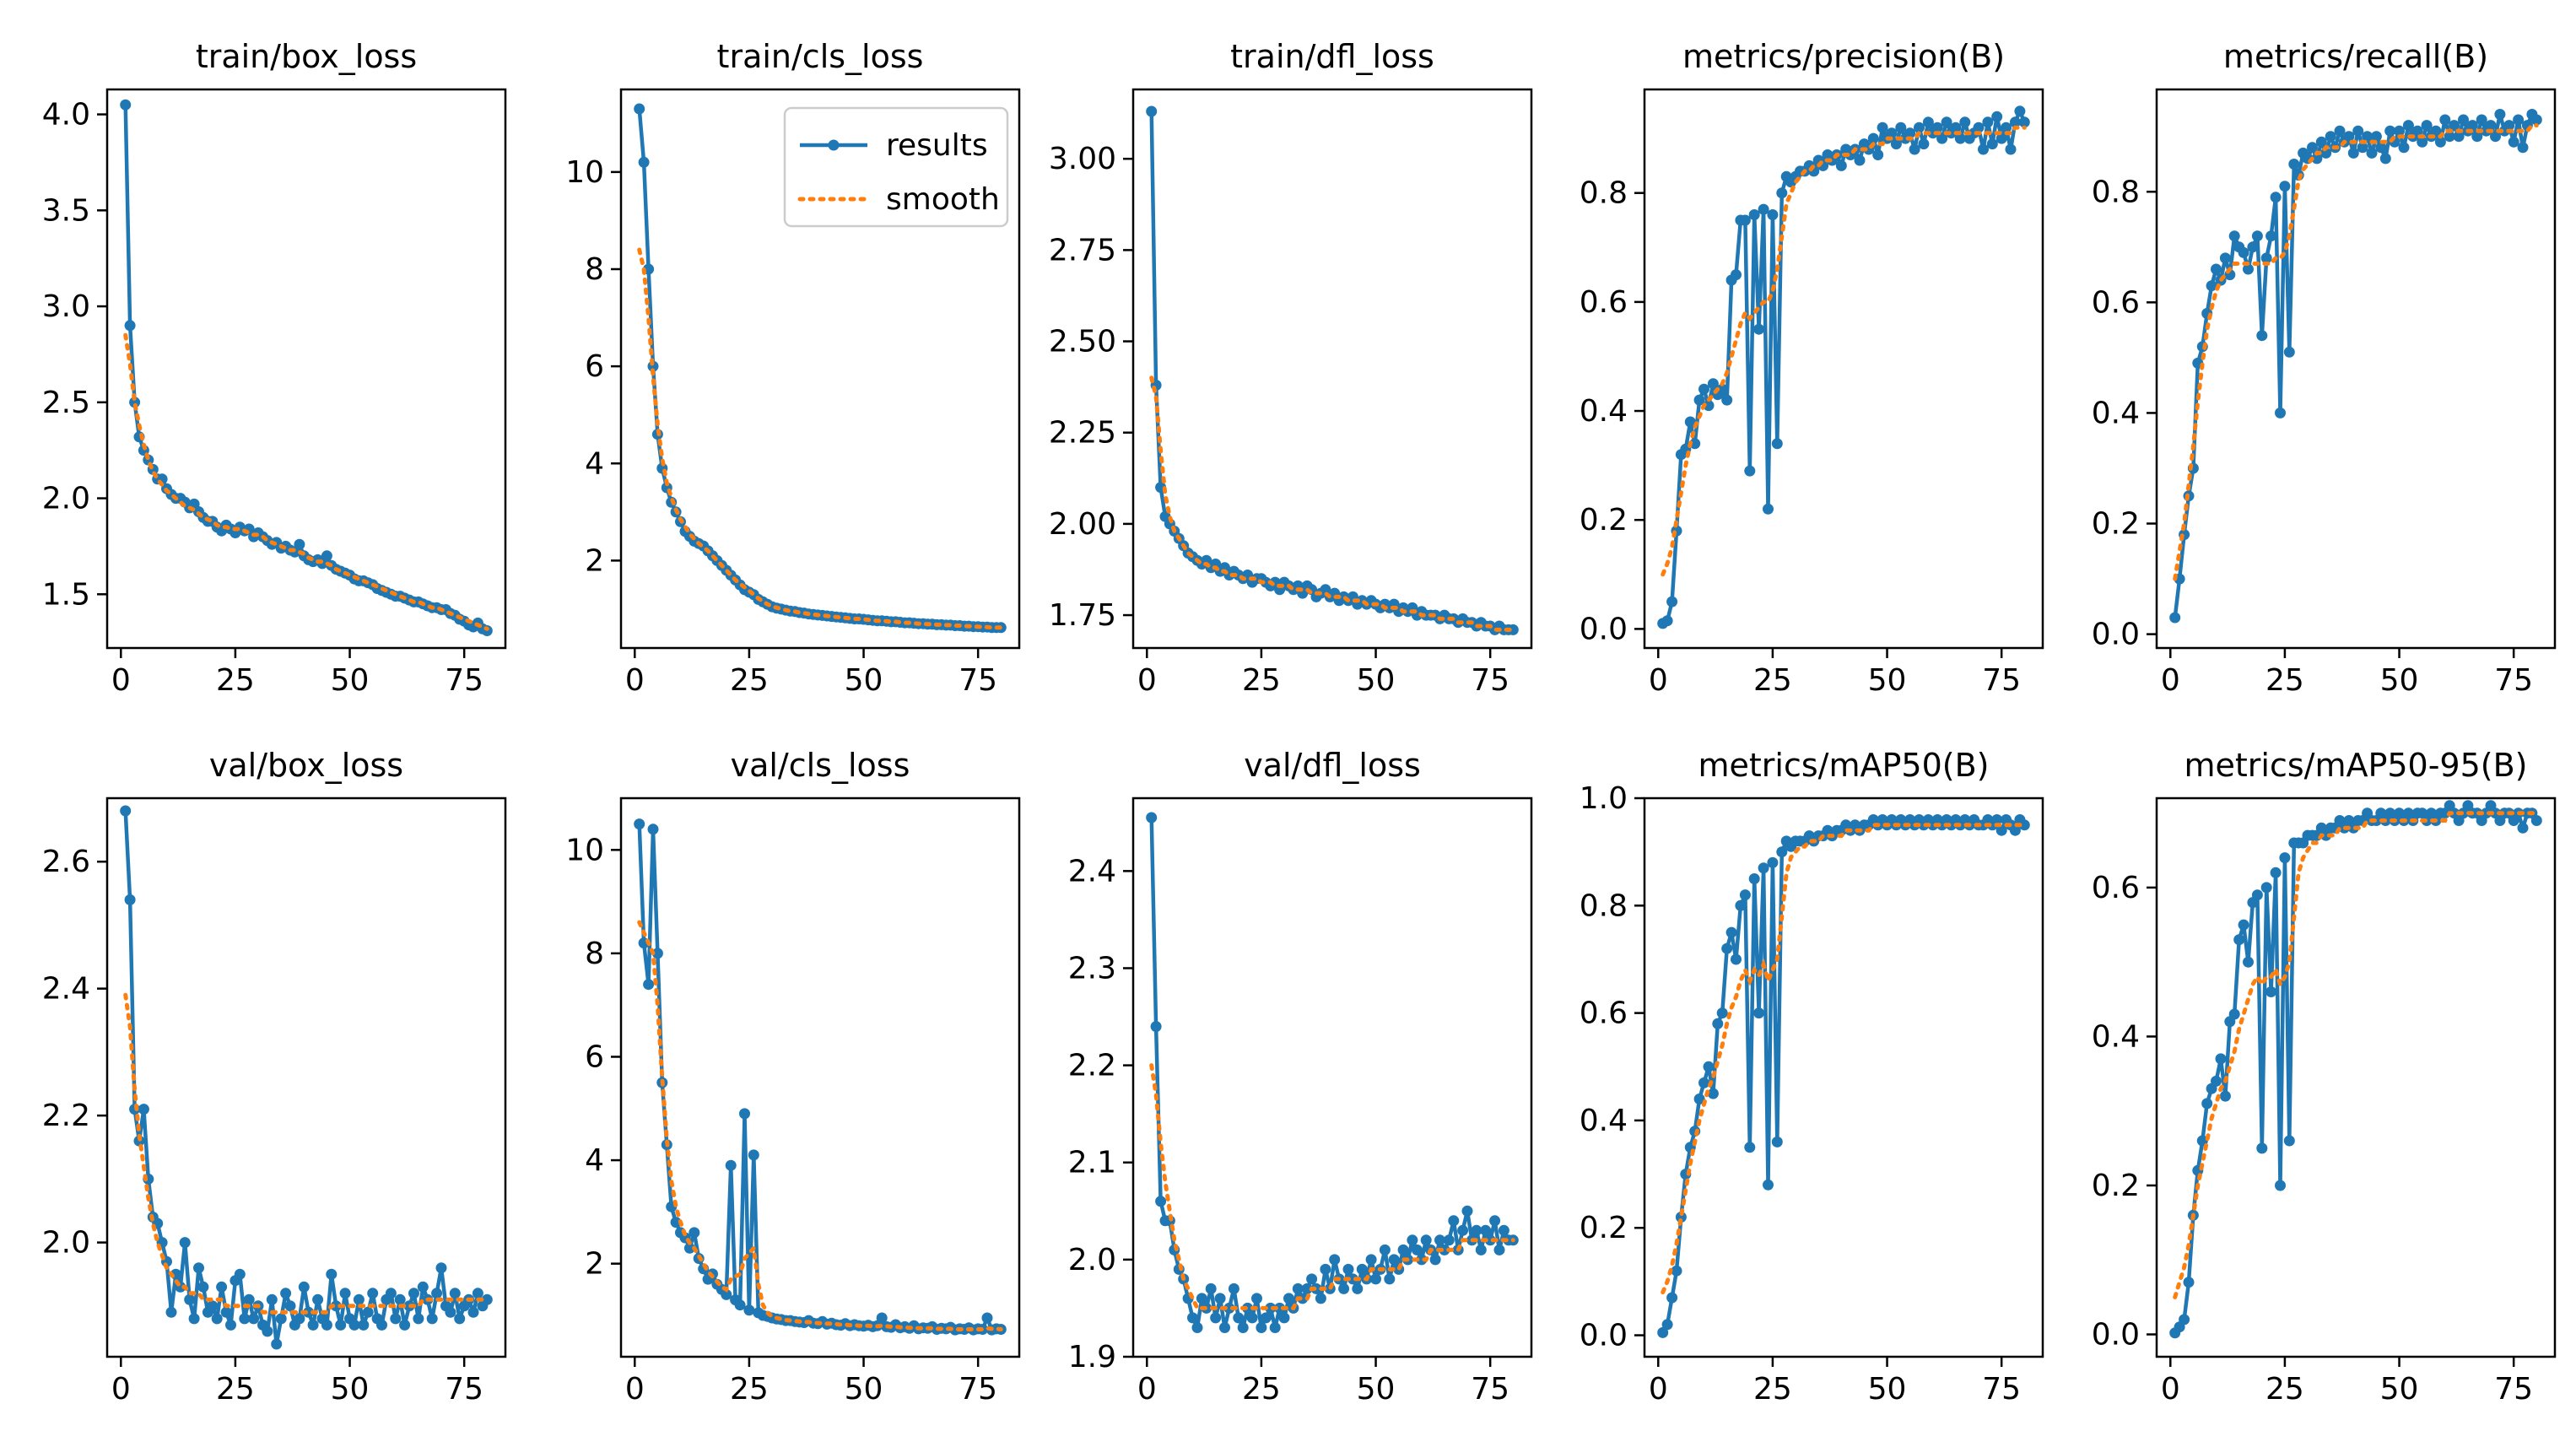 This screenshot has height=1431, width=2576. Describe the element at coordinates (2513, 680) in the screenshot. I see `metrics-recall-b-xtick-label: 75` at that location.